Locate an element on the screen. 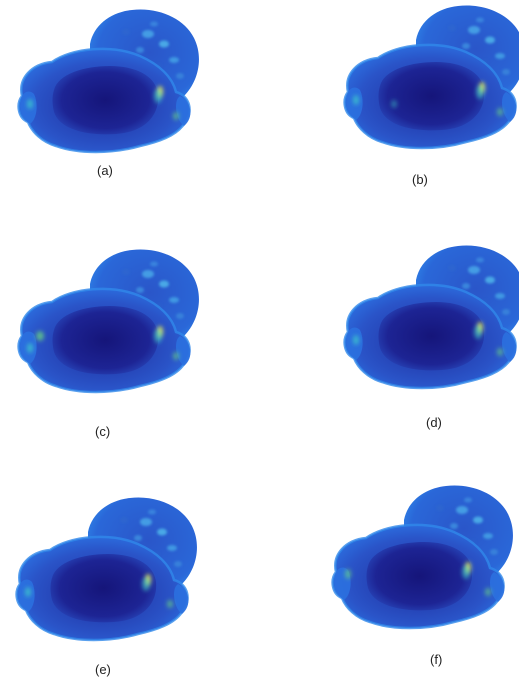 The width and height of the screenshot is (519, 681). panel-f is located at coordinates (420, 555).